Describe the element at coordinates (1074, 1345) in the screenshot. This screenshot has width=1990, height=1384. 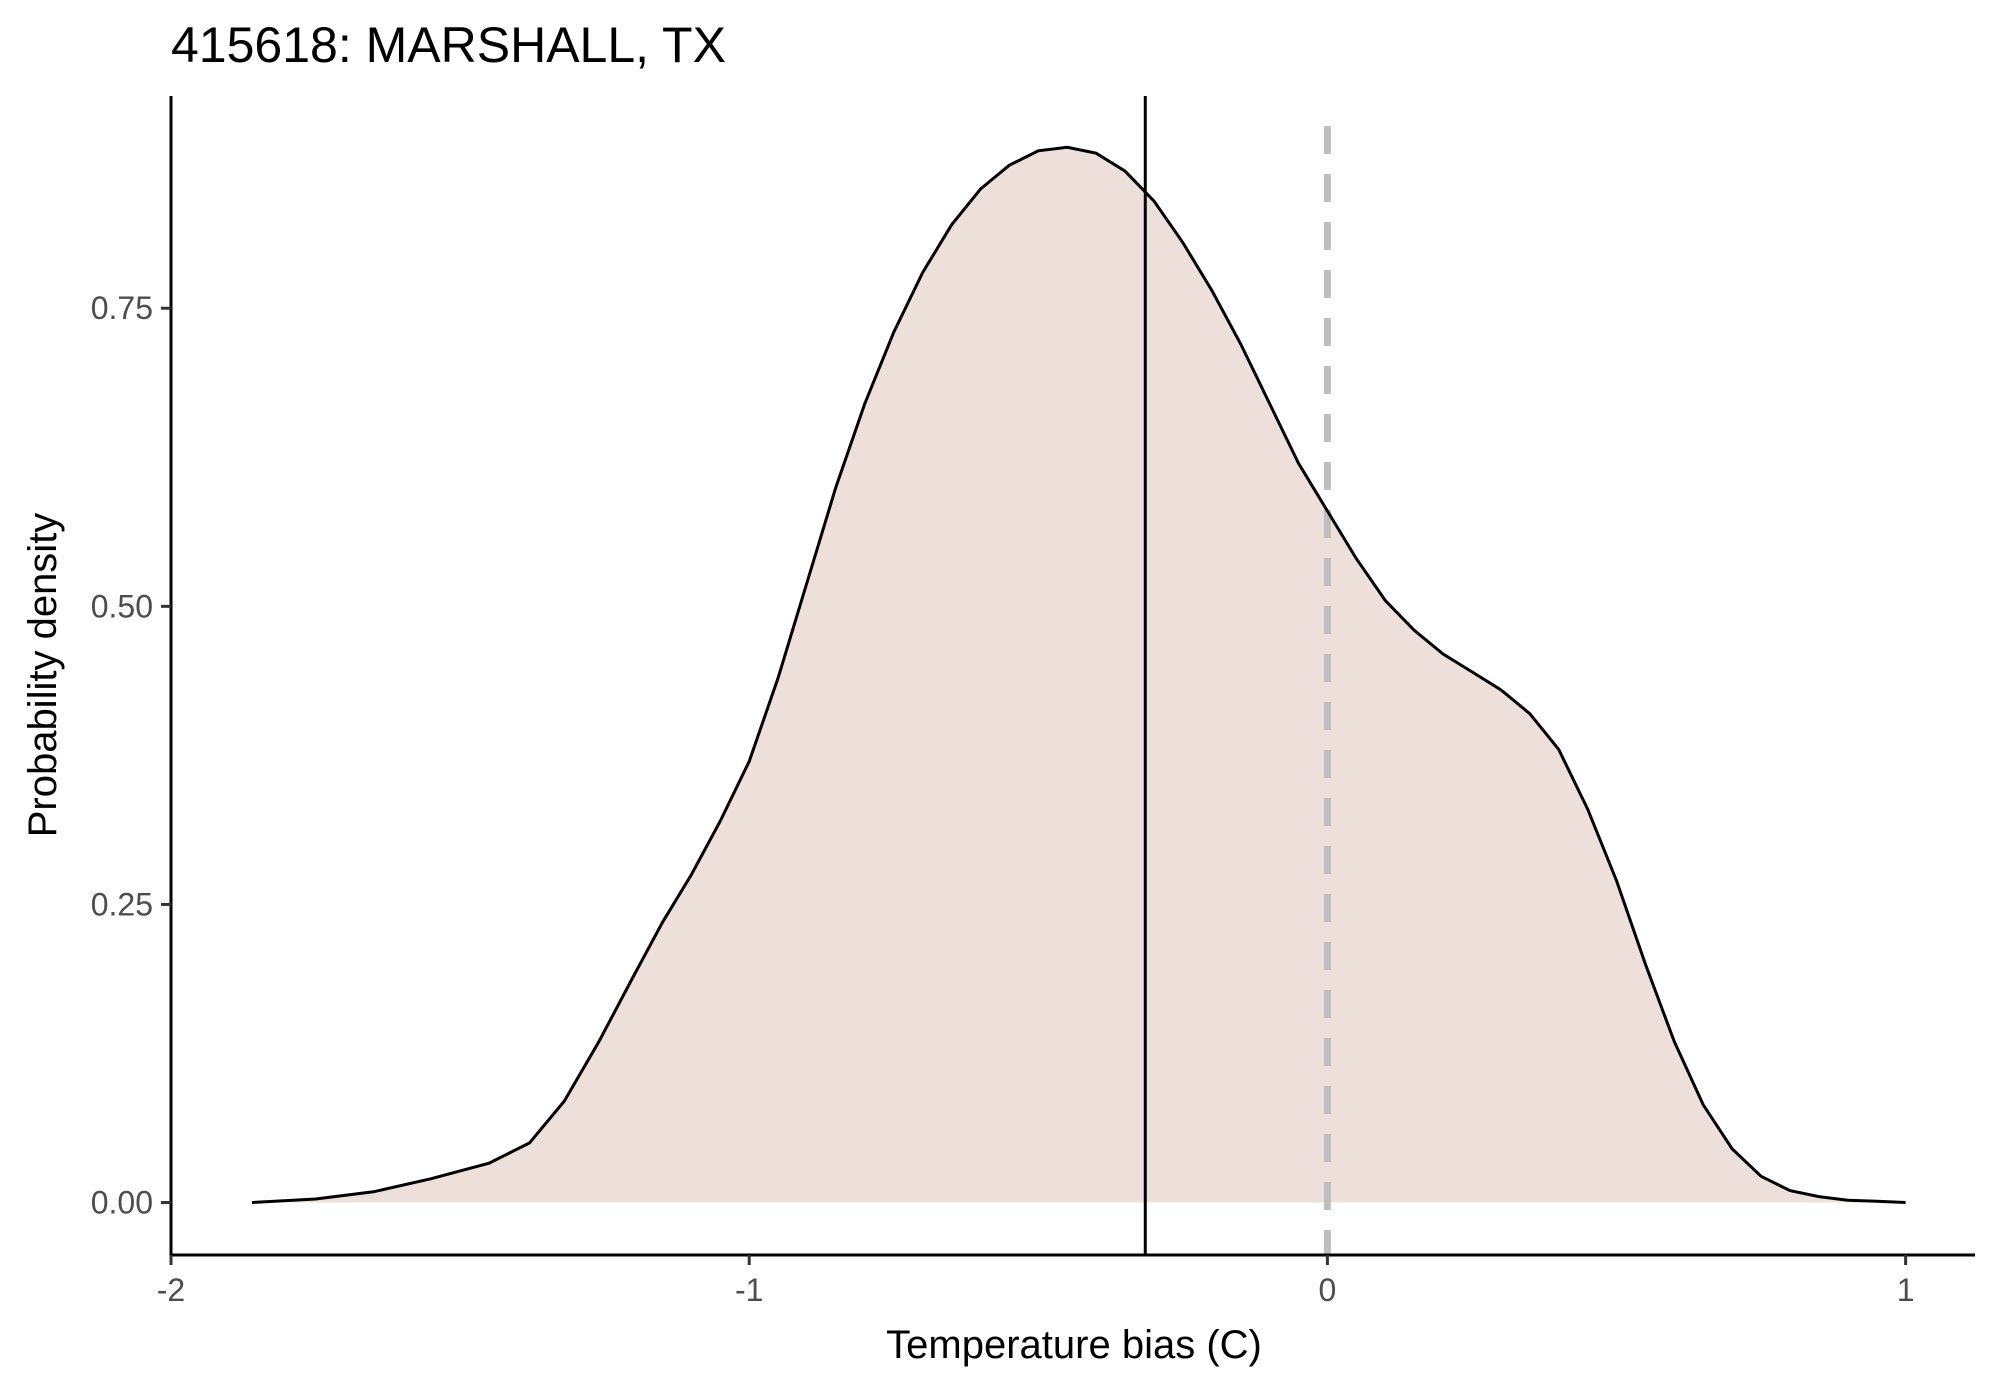
I see `x-axis-title: Temperature bias (C)` at that location.